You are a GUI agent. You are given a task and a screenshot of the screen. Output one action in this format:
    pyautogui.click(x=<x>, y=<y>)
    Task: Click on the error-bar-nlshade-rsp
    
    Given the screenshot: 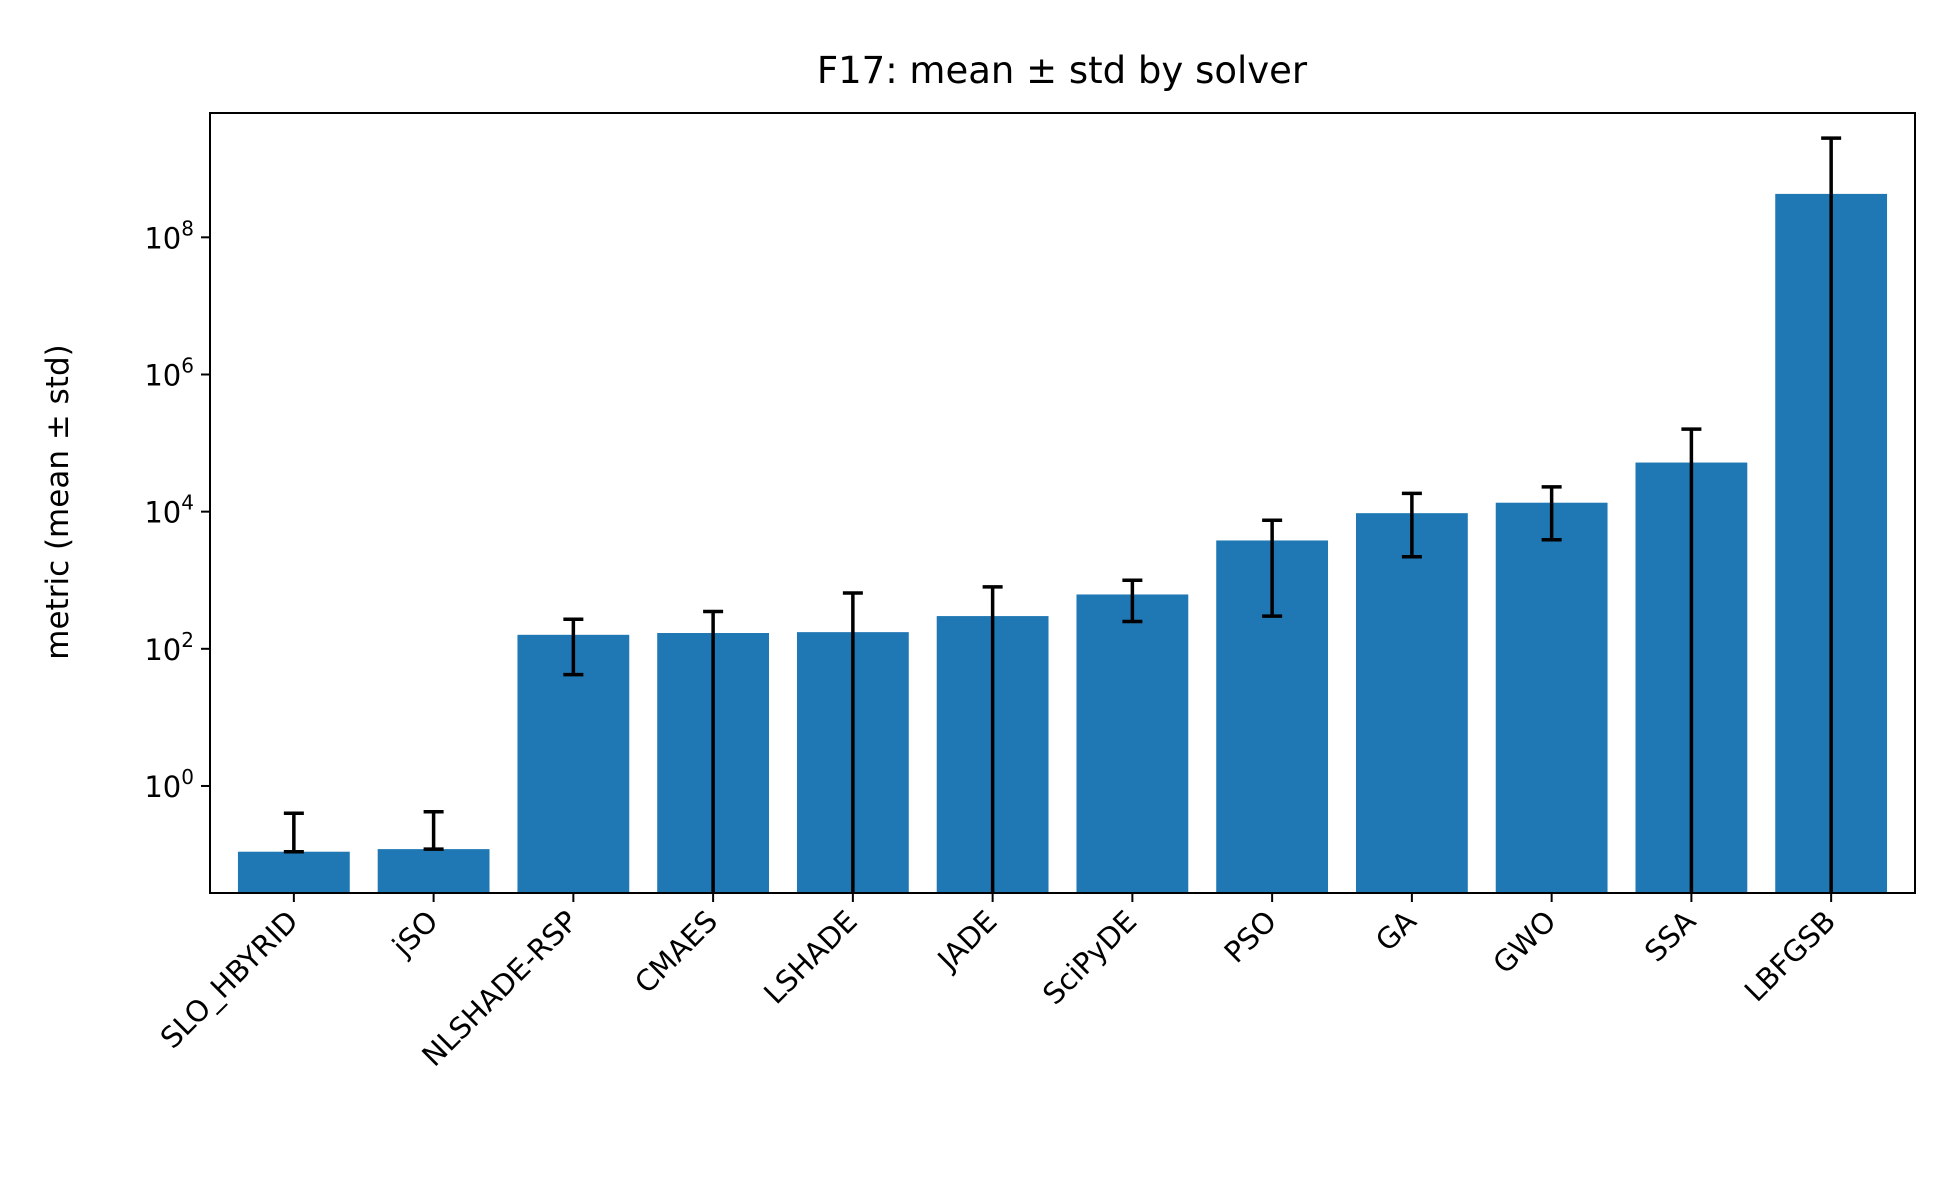 What is the action you would take?
    pyautogui.click(x=573, y=647)
    